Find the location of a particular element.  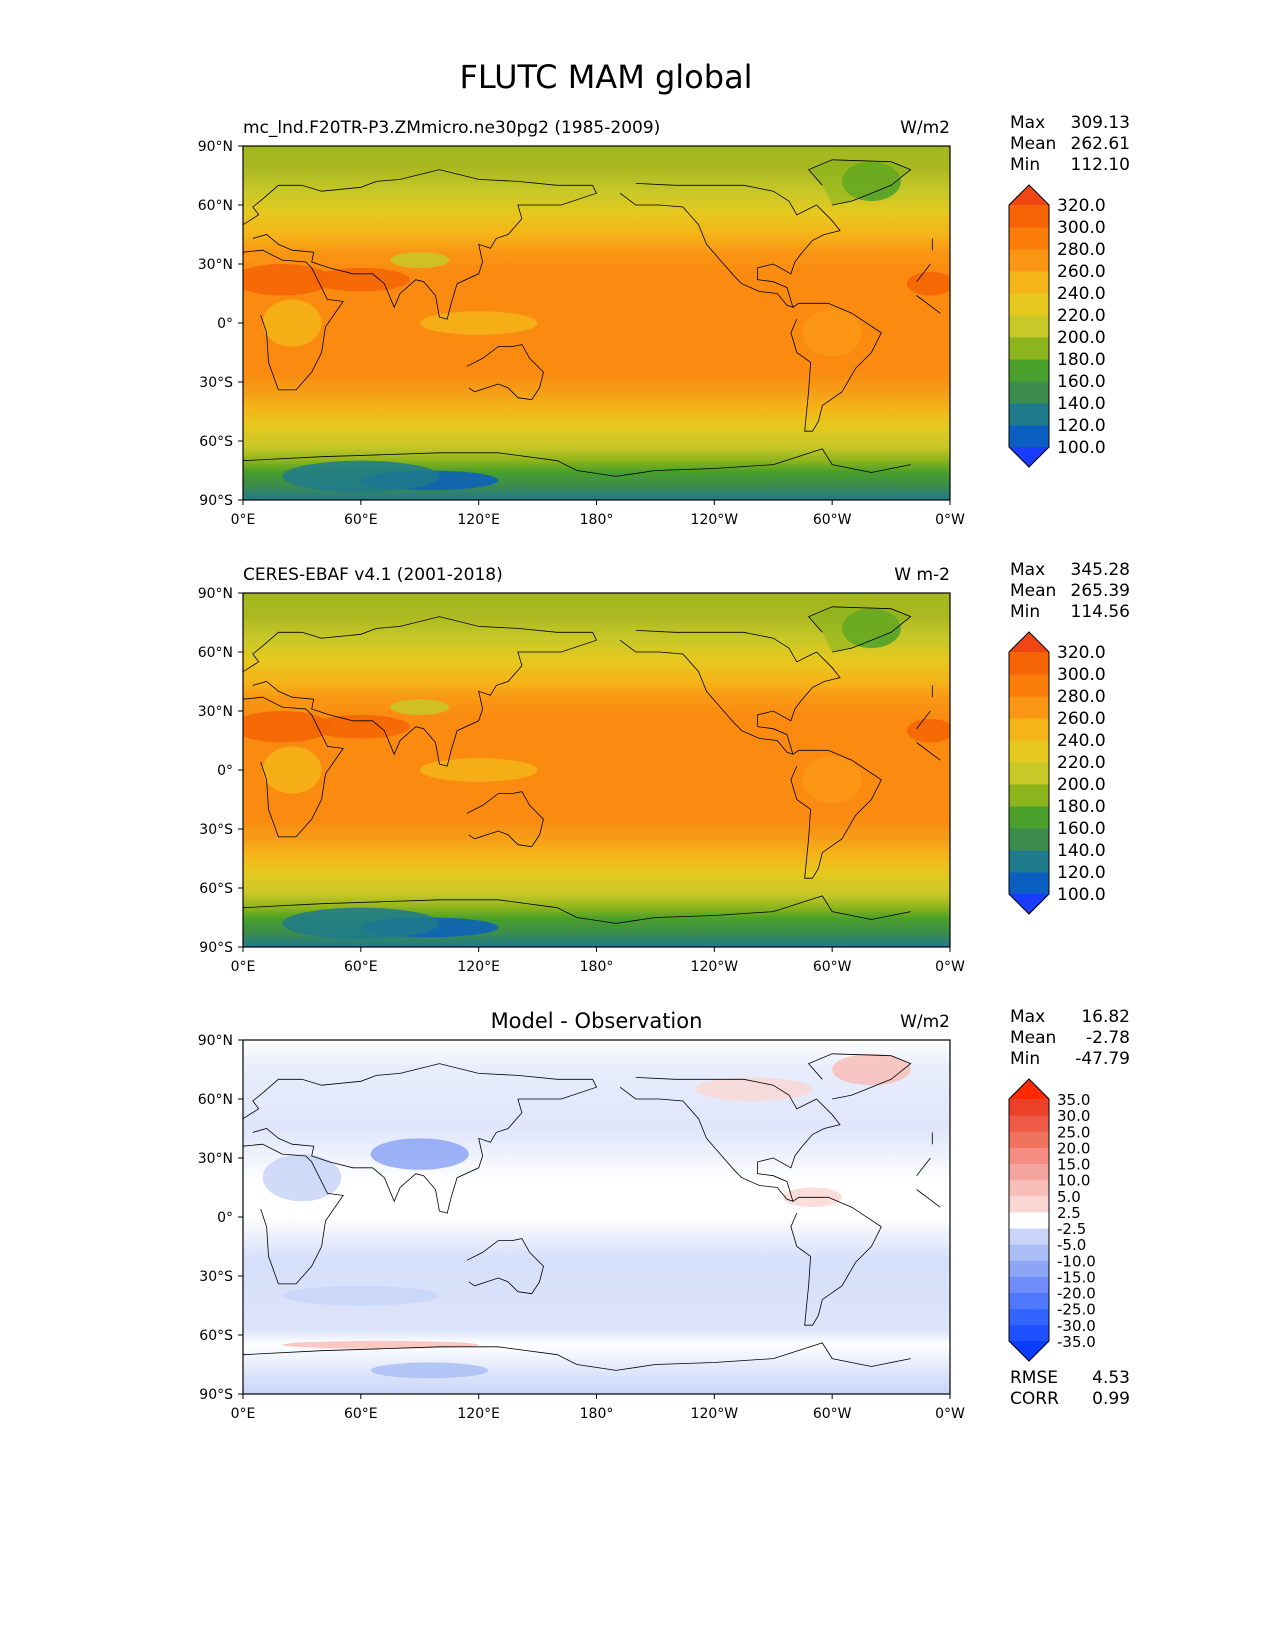

colorbar-level-label: 100.0 is located at coordinates (1081, 895).